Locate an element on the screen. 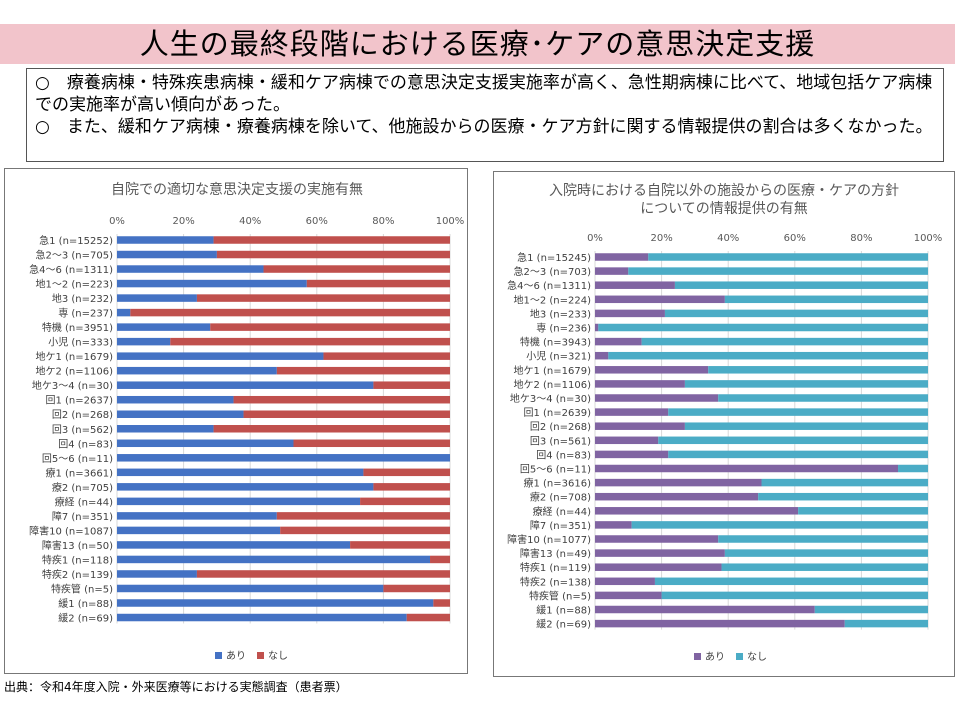 The height and width of the screenshot is (720, 960). category-label: 療1 (n=3616) is located at coordinates (557, 483).